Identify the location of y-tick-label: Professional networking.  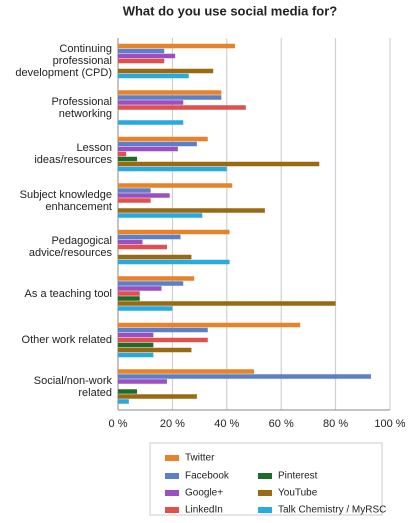
(81, 107).